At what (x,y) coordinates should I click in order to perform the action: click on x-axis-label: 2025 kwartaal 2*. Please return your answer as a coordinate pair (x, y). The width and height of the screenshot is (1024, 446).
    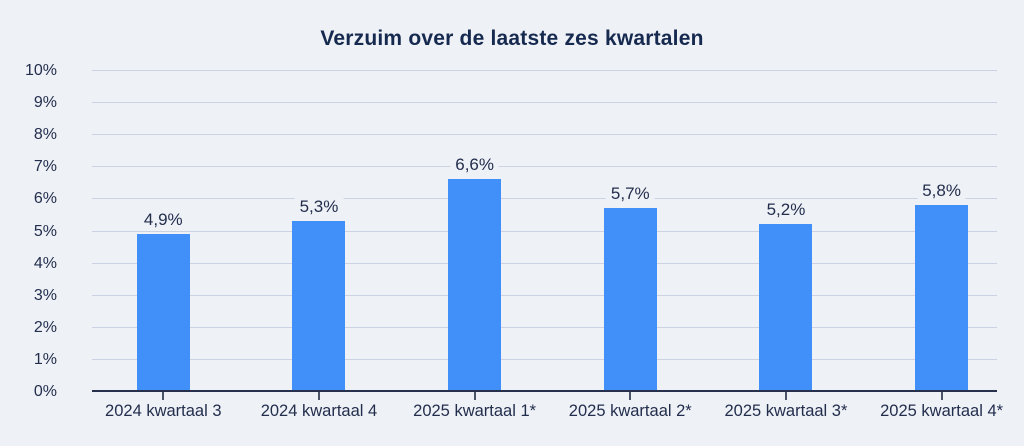
    Looking at the image, I should click on (630, 411).